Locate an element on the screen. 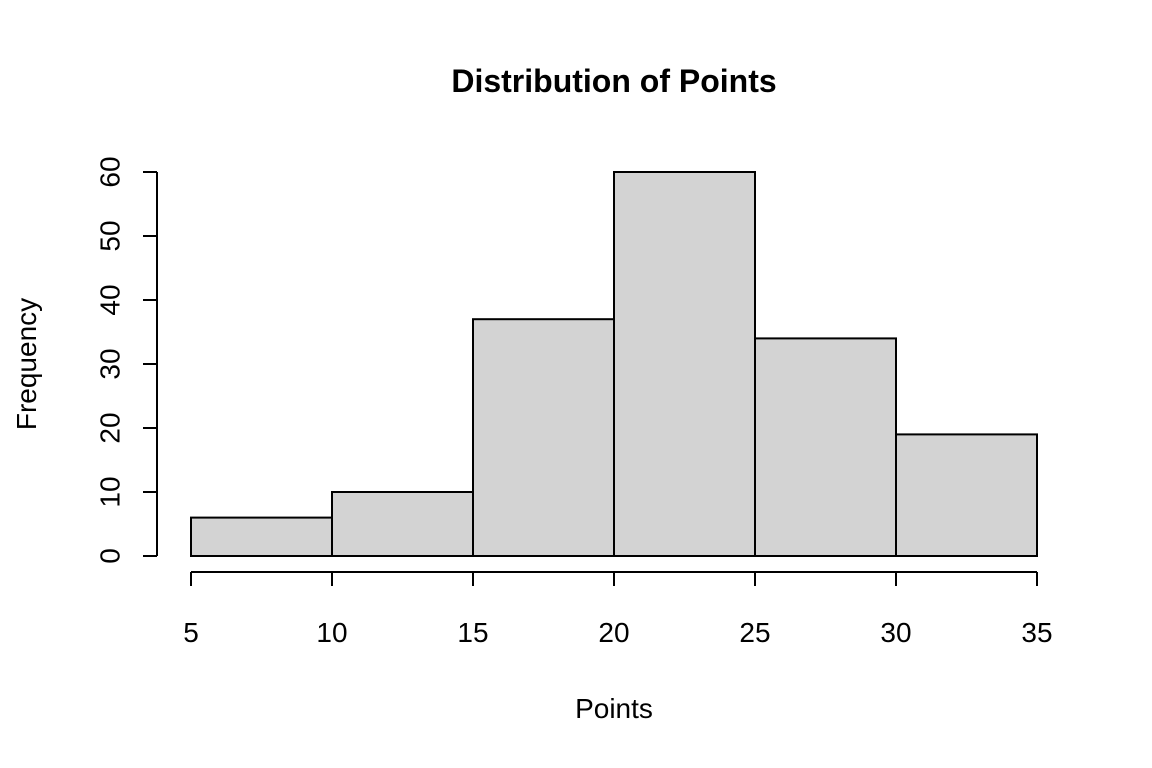  x-axis: 5 10 15 20 25 30 35 is located at coordinates (618, 609).